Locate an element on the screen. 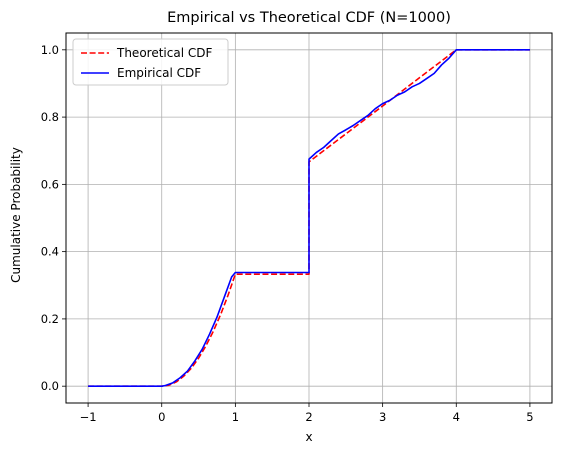 This screenshot has height=455, width=567. x-tick-label: 0 is located at coordinates (161, 417).